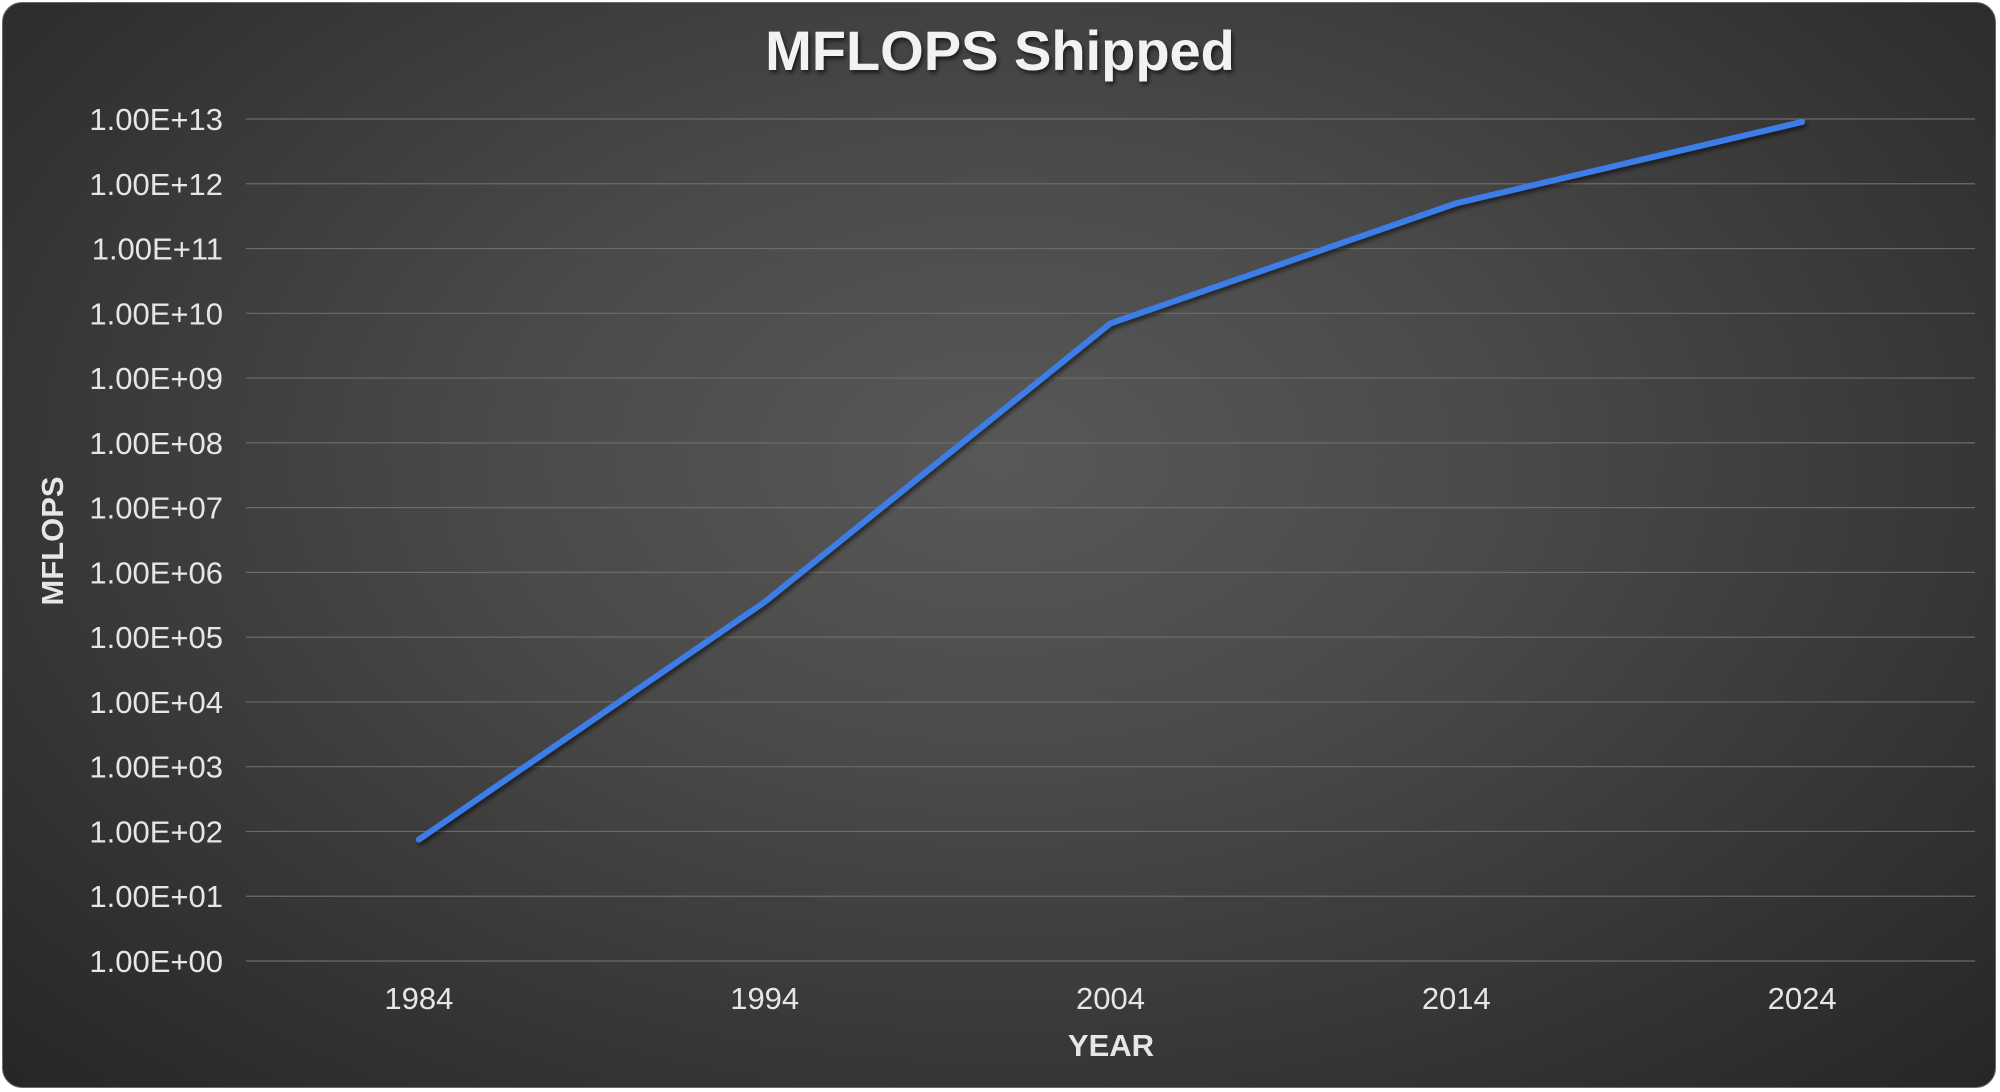 The height and width of the screenshot is (1092, 2000). What do you see at coordinates (764, 998) in the screenshot?
I see `x-tick-label: 1994` at bounding box center [764, 998].